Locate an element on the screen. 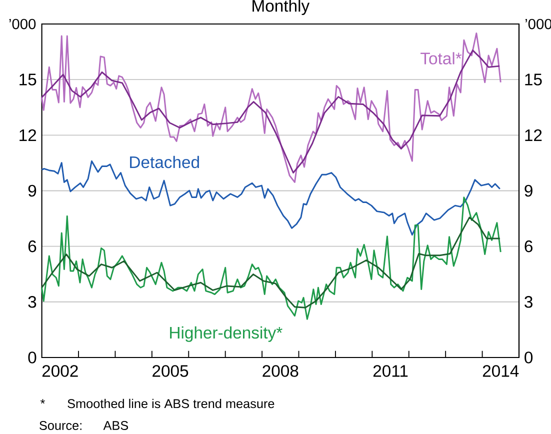  y2-tick-label: 9 is located at coordinates (528, 190).